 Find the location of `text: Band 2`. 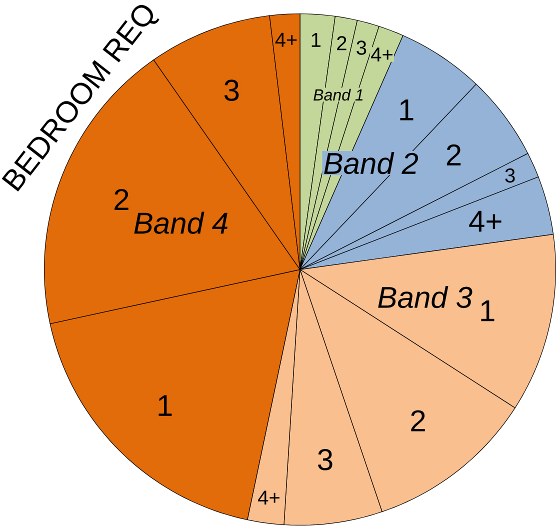

text: Band 2 is located at coordinates (371, 163).